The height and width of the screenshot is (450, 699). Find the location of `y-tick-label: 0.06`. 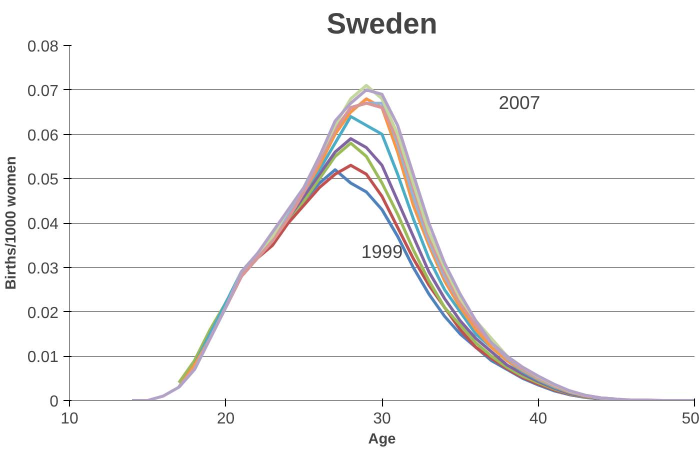

y-tick-label: 0.06 is located at coordinates (43, 135).